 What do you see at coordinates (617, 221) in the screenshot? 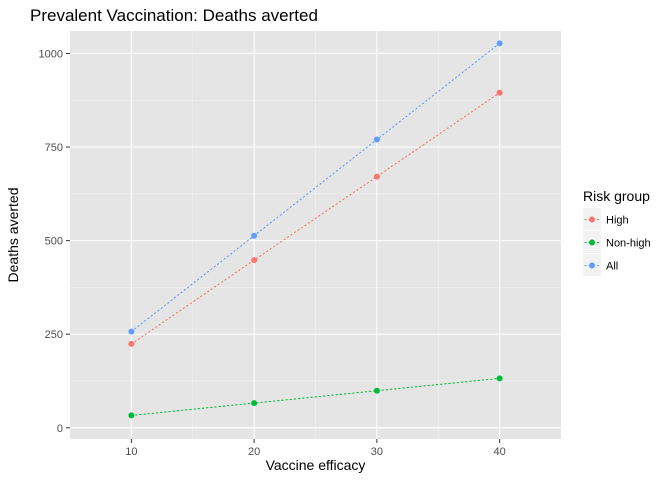
I see `legend-label-high: High` at bounding box center [617, 221].